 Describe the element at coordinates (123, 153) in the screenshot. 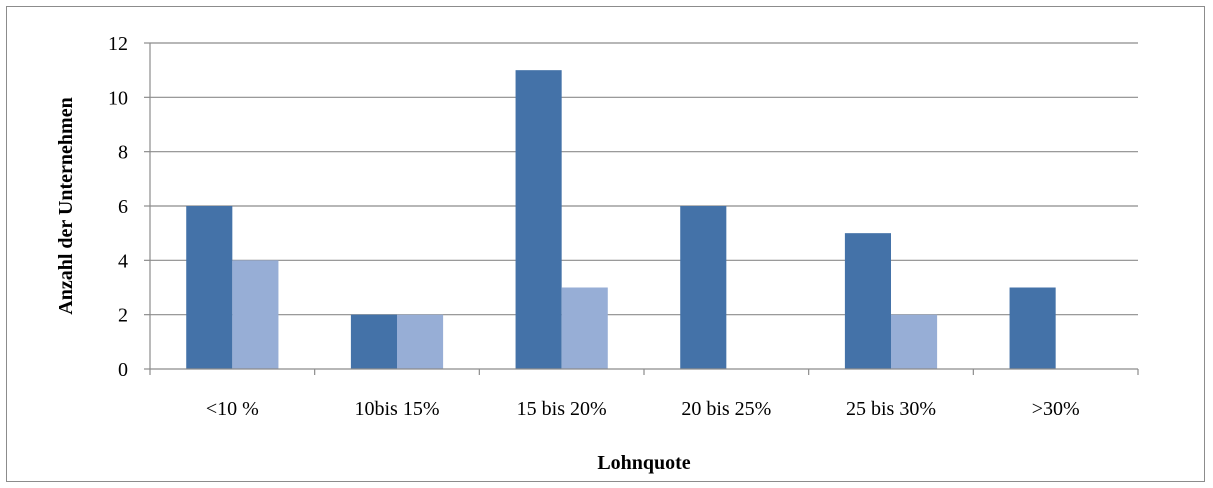

I see `y-tick-label: 8` at that location.